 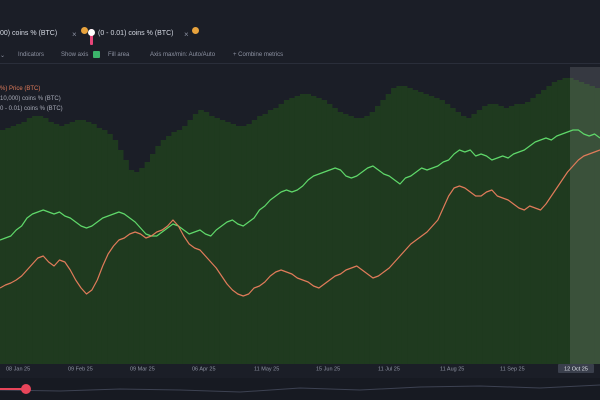 What do you see at coordinates (119, 55) in the screenshot?
I see `fill-area-toggle: Fill area` at bounding box center [119, 55].